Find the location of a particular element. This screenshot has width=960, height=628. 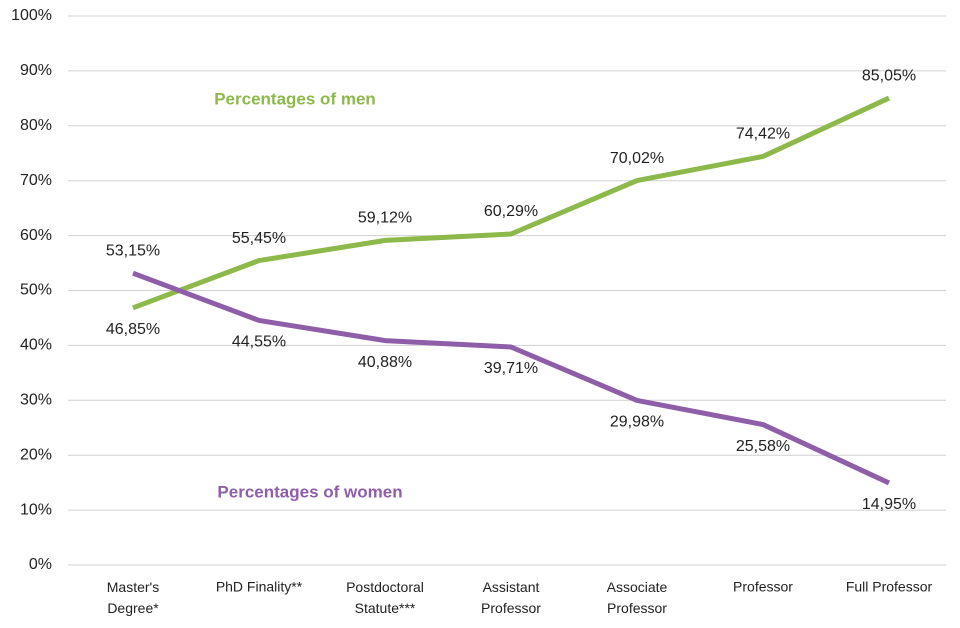

data-label: 53,15% is located at coordinates (133, 250).